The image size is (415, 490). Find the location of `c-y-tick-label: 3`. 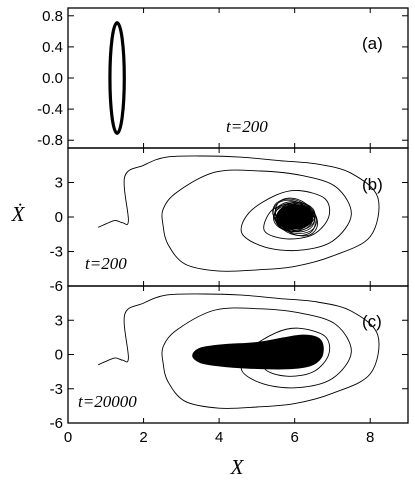

c-y-tick-label: 3 is located at coordinates (59, 320).